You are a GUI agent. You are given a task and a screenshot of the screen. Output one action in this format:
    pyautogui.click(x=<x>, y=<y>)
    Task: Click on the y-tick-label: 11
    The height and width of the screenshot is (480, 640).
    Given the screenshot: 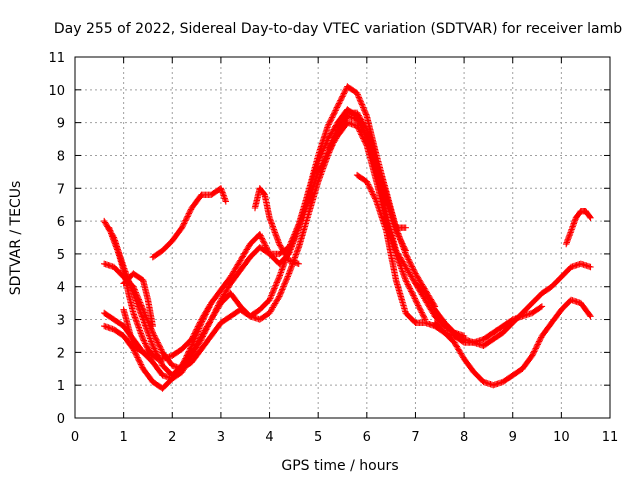 What is the action you would take?
    pyautogui.click(x=56, y=58)
    